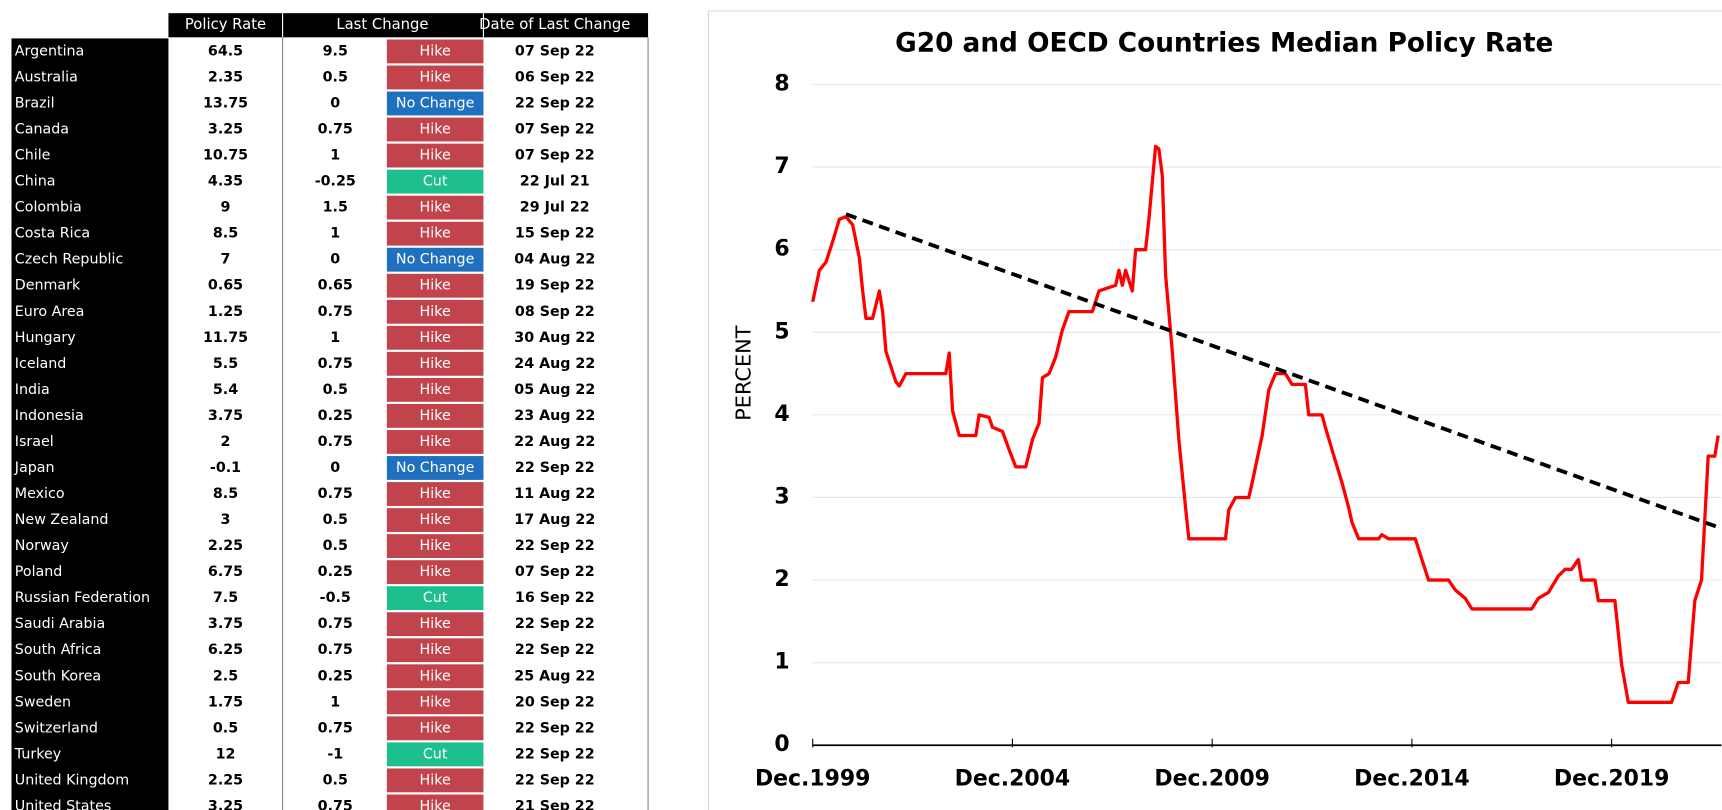 The height and width of the screenshot is (810, 1722). Describe the element at coordinates (555, 77) in the screenshot. I see `date: 06 Sep 22` at that location.